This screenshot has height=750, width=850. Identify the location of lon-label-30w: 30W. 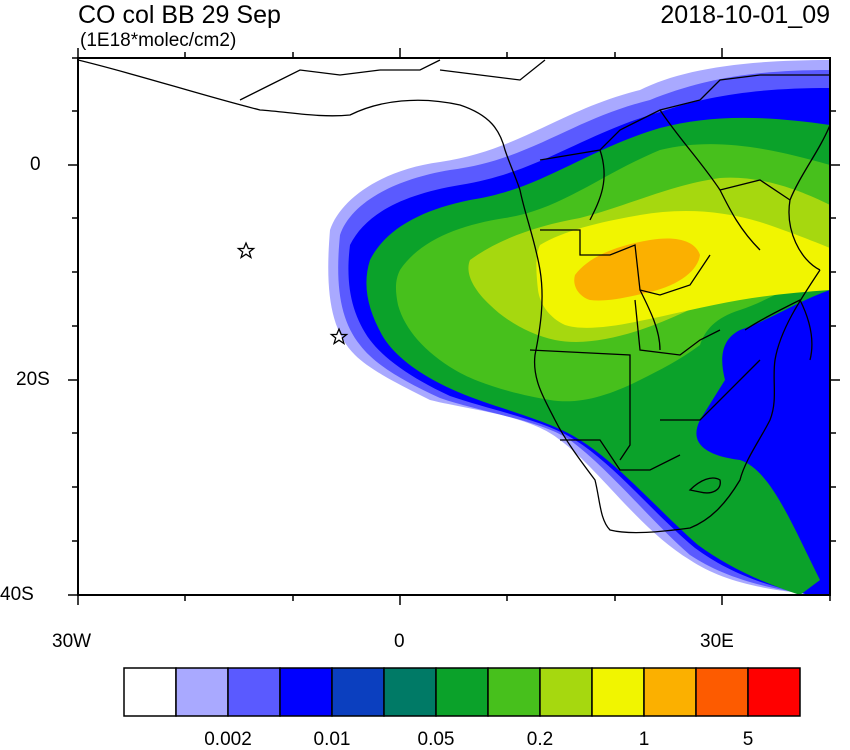
(72, 641).